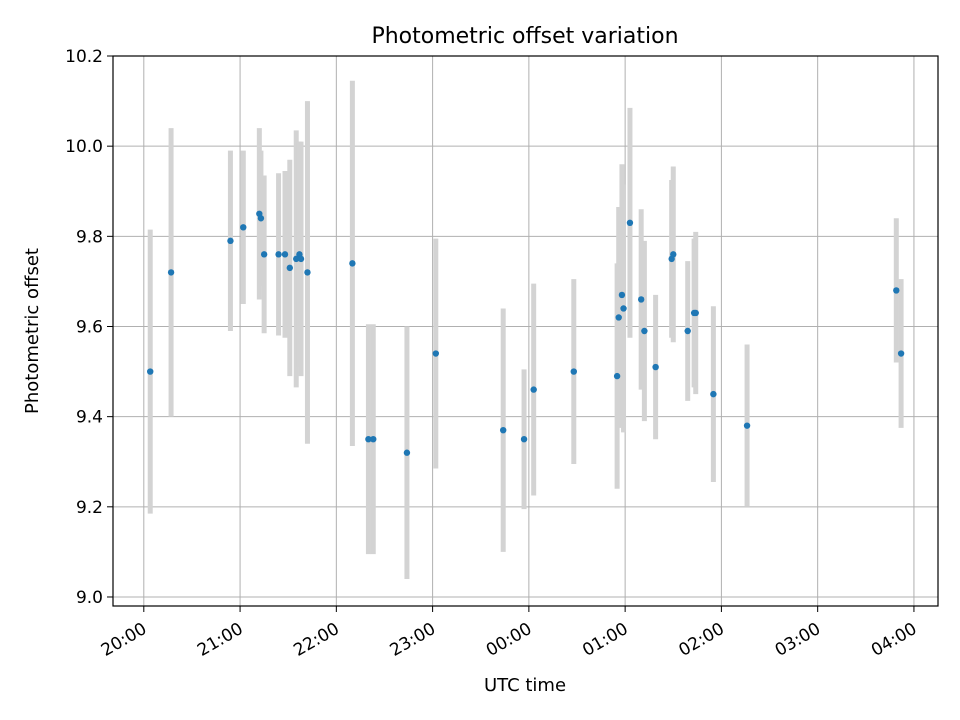 The height and width of the screenshot is (720, 960). I want to click on y-tick-label: 9.0, so click(89, 598).